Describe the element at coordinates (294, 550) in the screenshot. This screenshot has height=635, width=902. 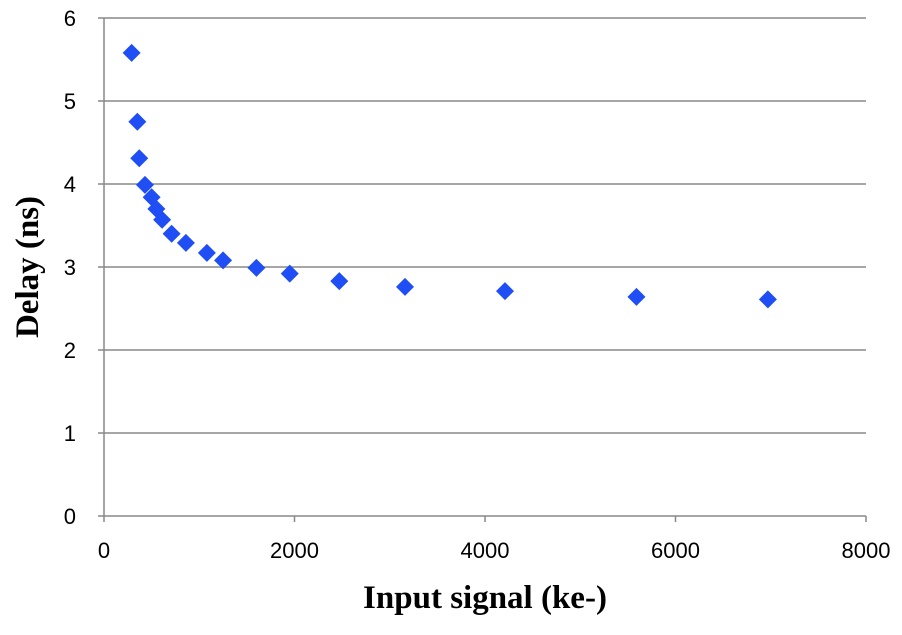
I see `x-tick-label: 2000` at that location.